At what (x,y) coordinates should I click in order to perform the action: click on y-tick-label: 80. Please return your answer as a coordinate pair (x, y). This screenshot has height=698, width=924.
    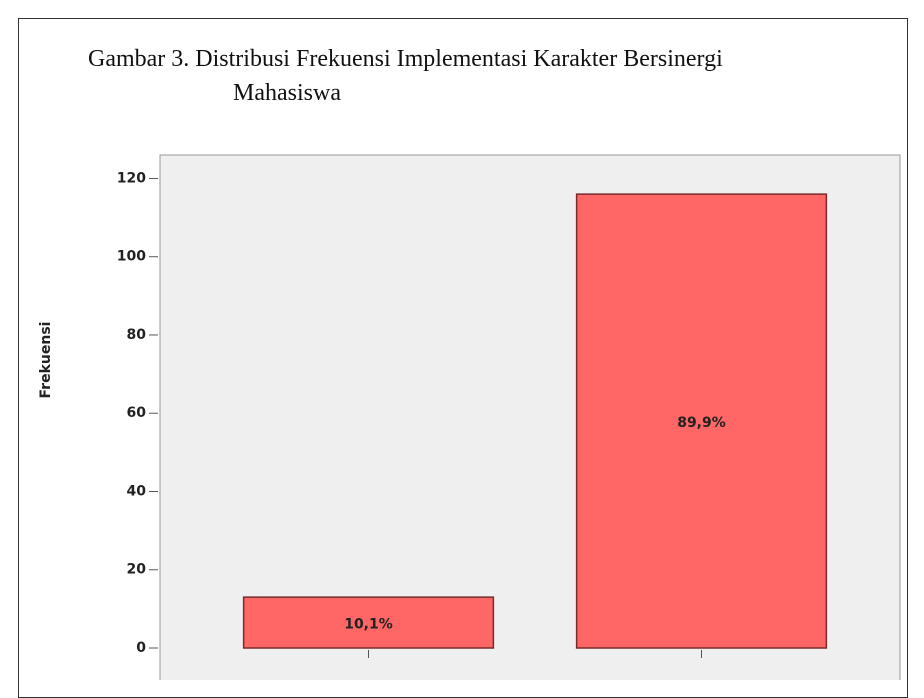
    Looking at the image, I should click on (137, 335).